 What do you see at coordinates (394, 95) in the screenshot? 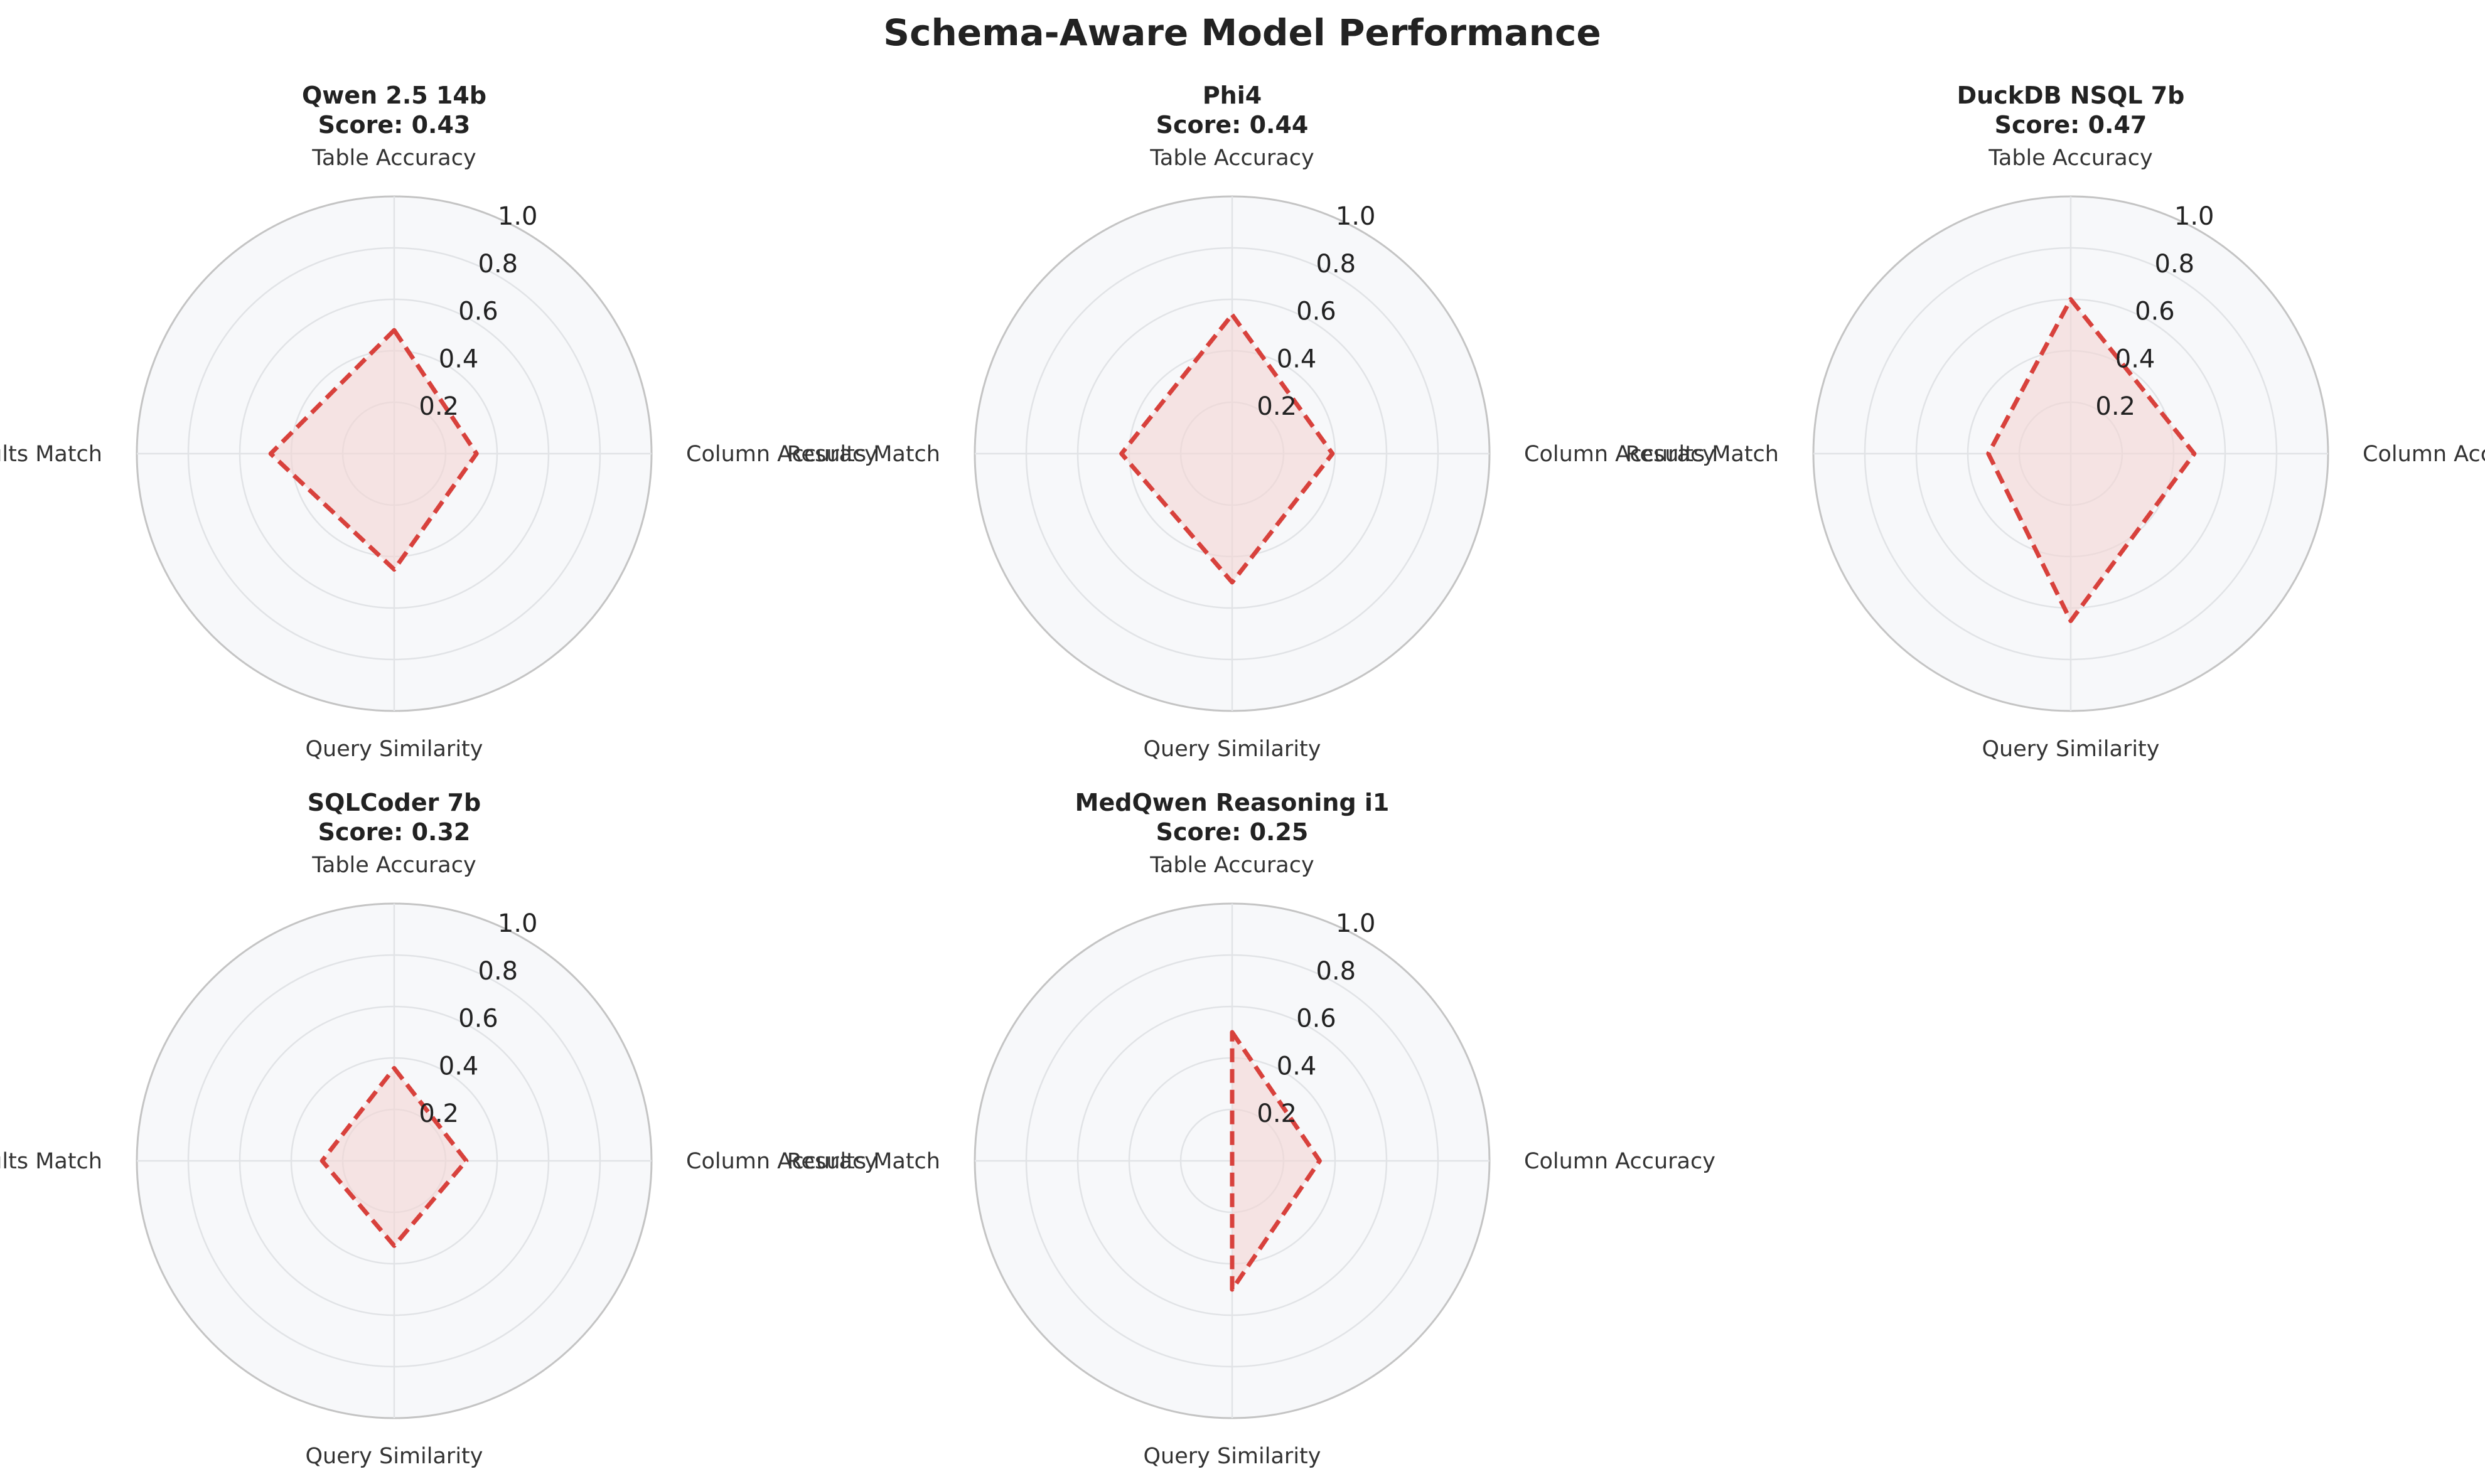
I see `panel-title: Qwen 2.5 14b` at bounding box center [394, 95].